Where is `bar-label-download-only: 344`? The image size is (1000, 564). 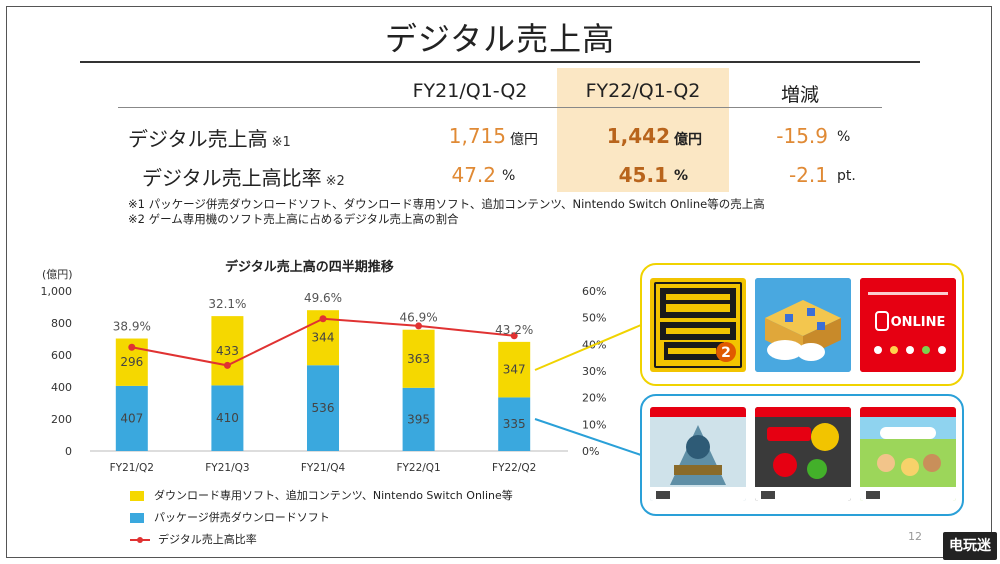
bar-label-download-only: 344 is located at coordinates (323, 338).